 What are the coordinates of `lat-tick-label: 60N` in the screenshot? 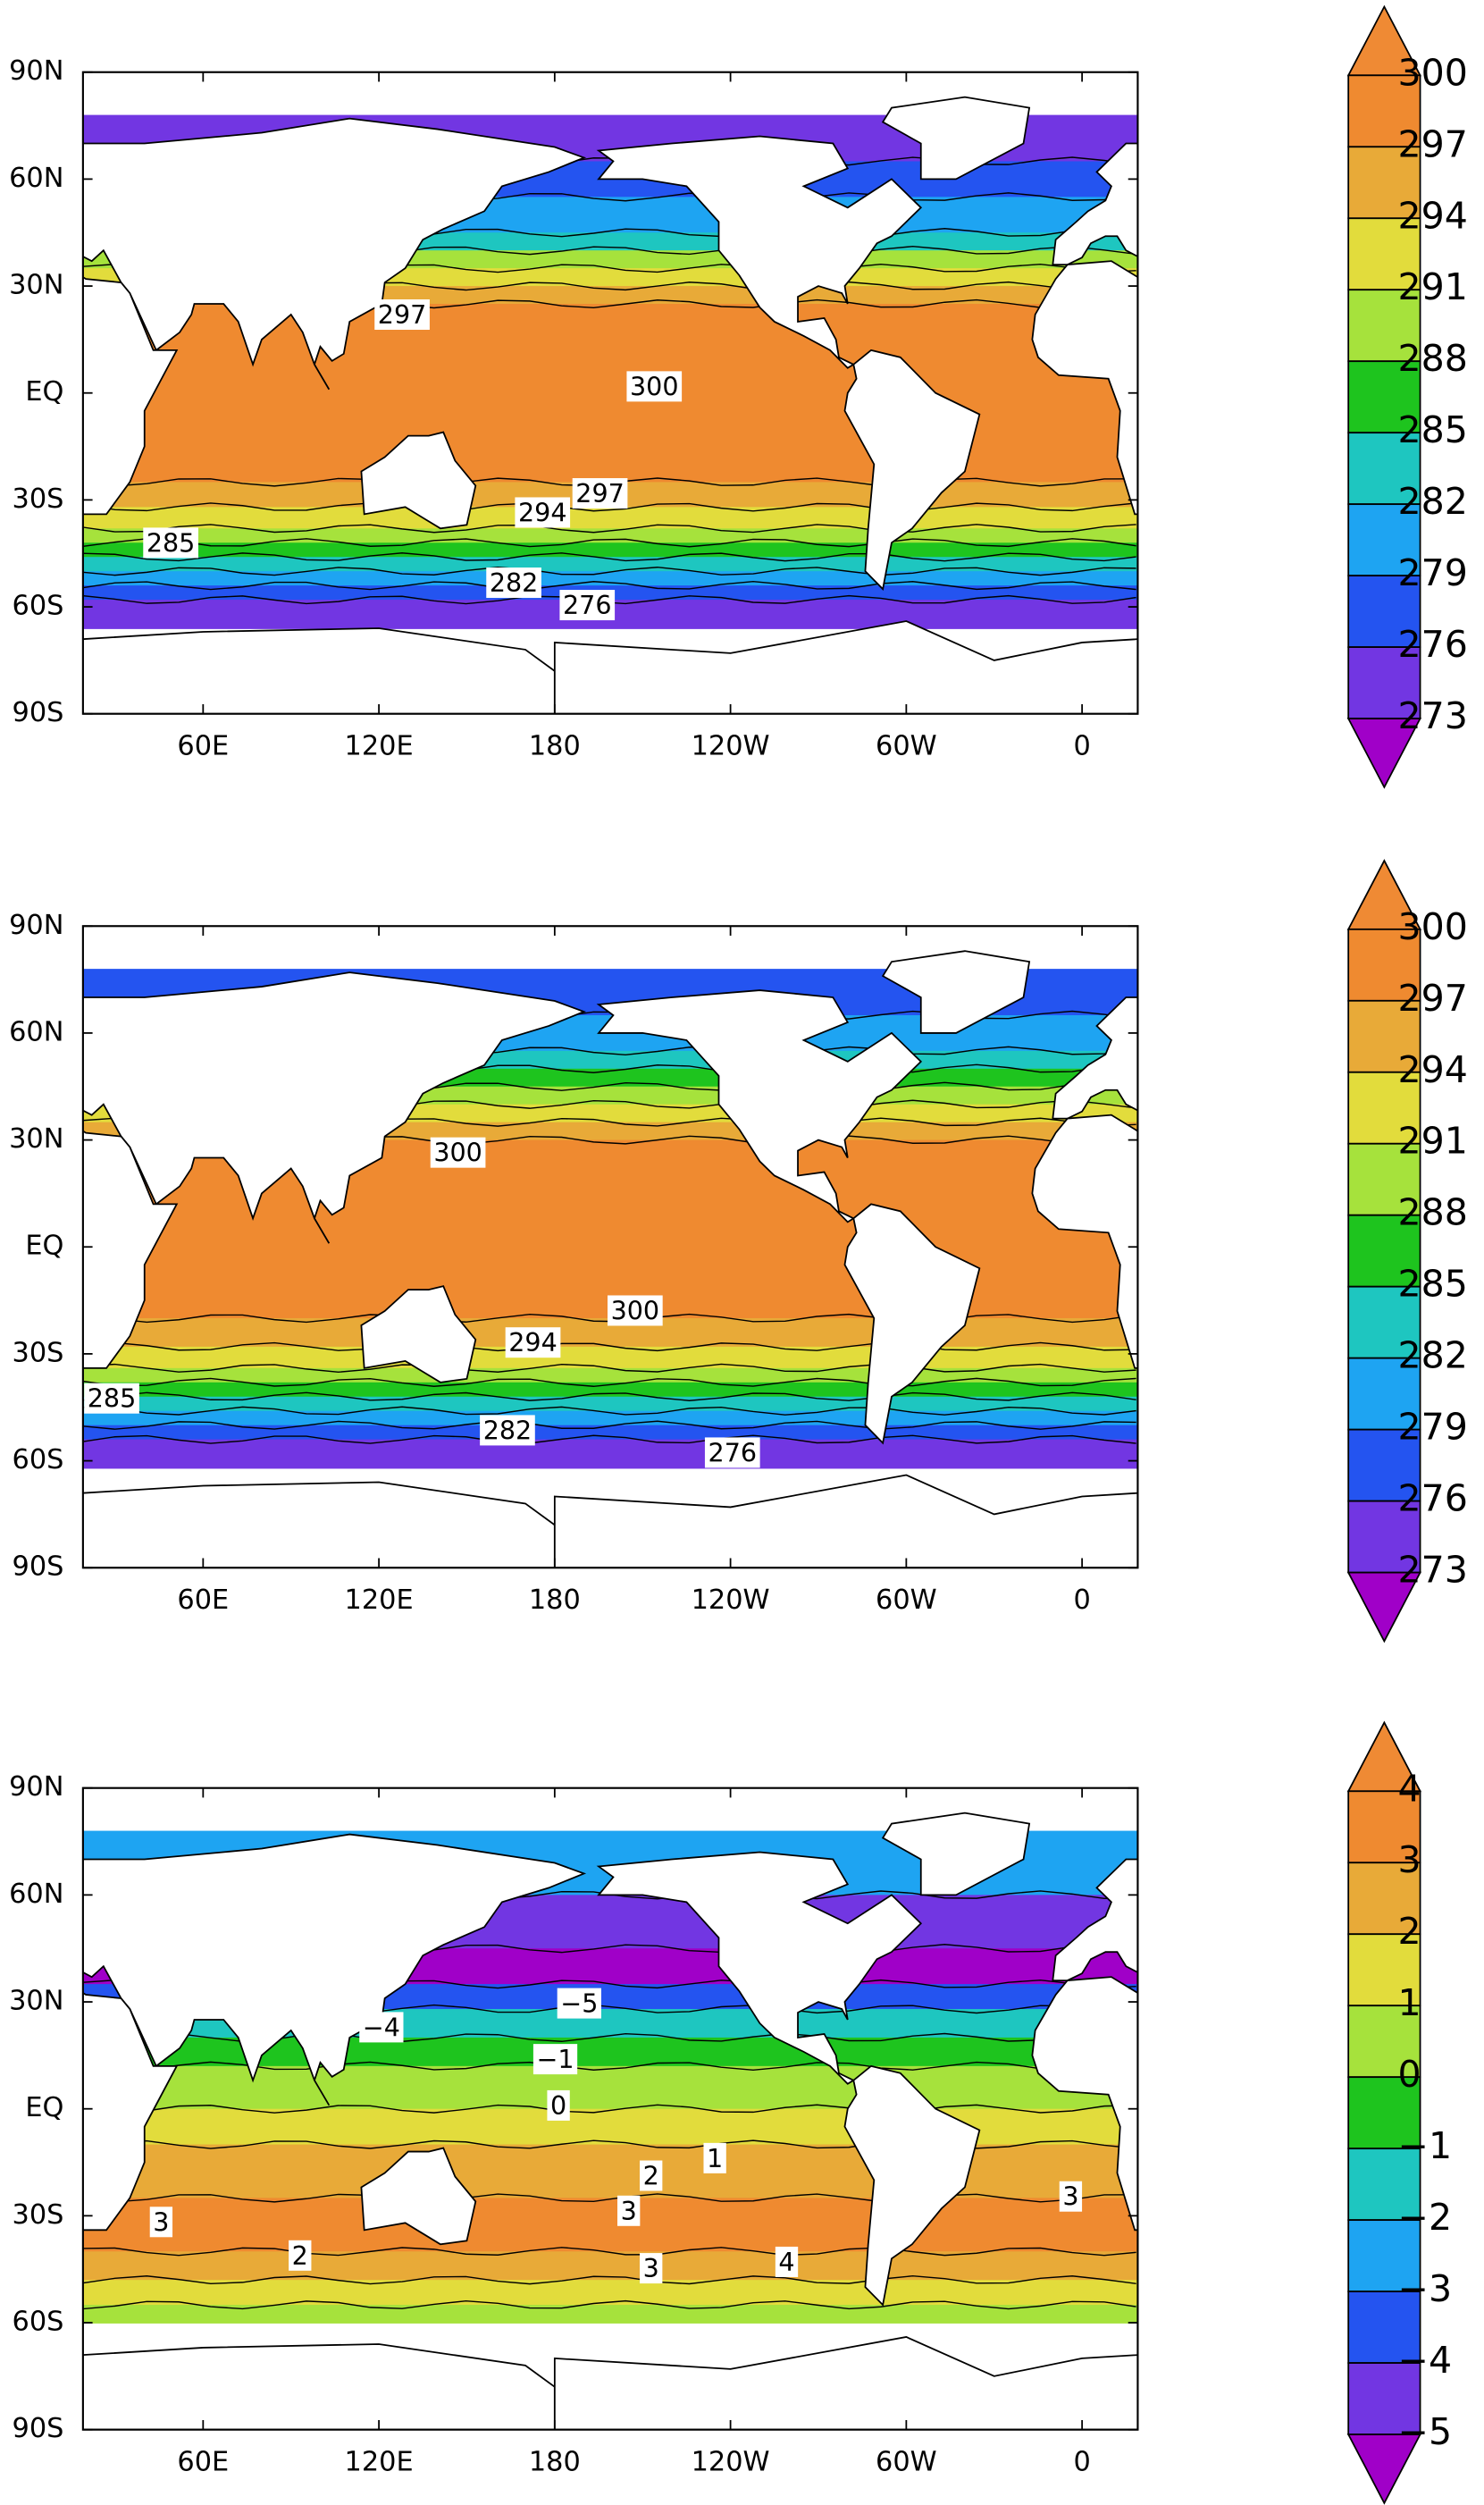 It's located at (36, 1894).